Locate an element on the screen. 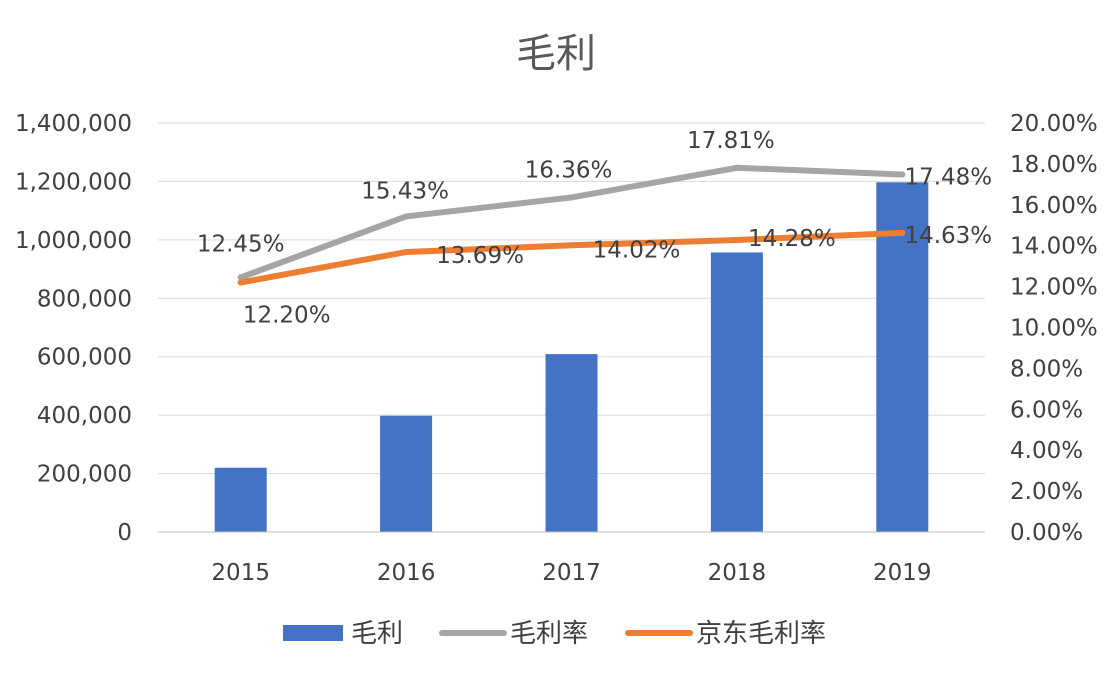 This screenshot has width=1118, height=678. jd-gross-margin-rate-label: 14.28% is located at coordinates (792, 239).